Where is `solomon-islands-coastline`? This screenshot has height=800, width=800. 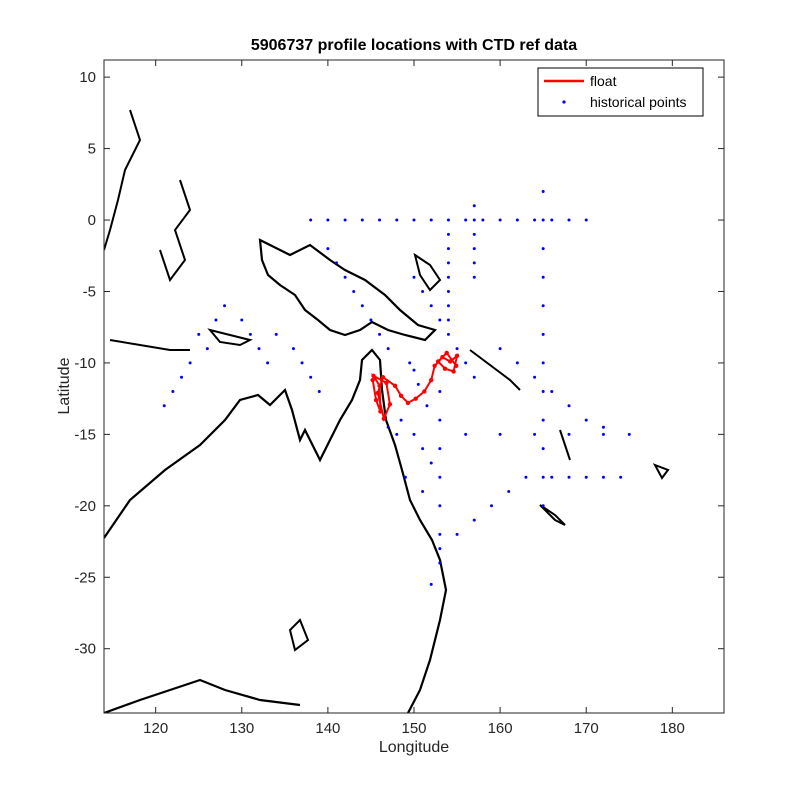 solomon-islands-coastline is located at coordinates (495, 370).